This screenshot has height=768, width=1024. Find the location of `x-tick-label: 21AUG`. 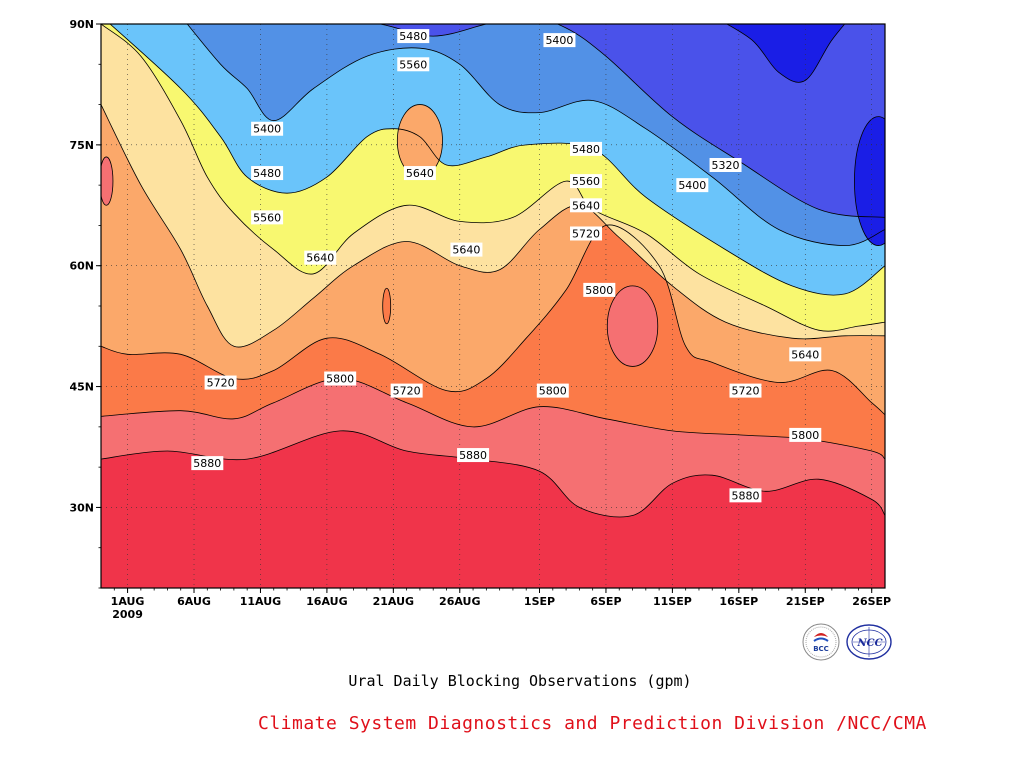

x-tick-label: 21AUG is located at coordinates (393, 601).